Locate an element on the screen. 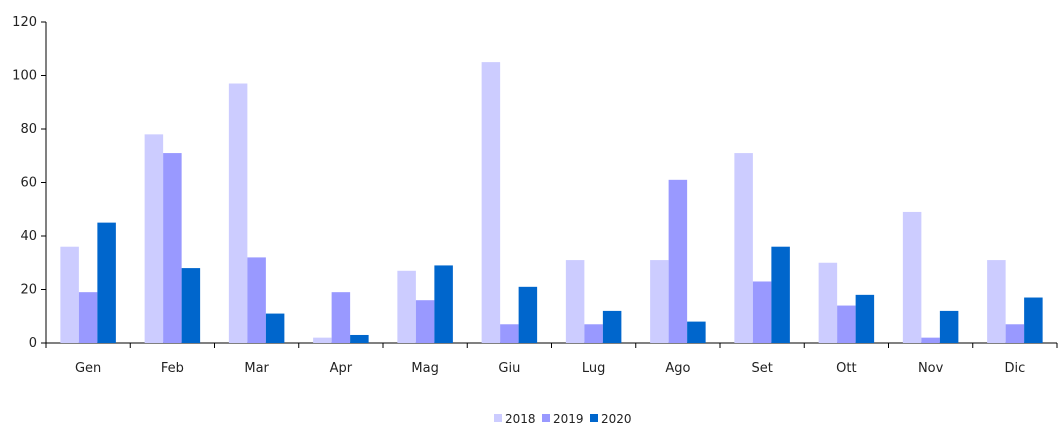 This screenshot has width=1062, height=430. y-tick-label: 80 is located at coordinates (28, 129).